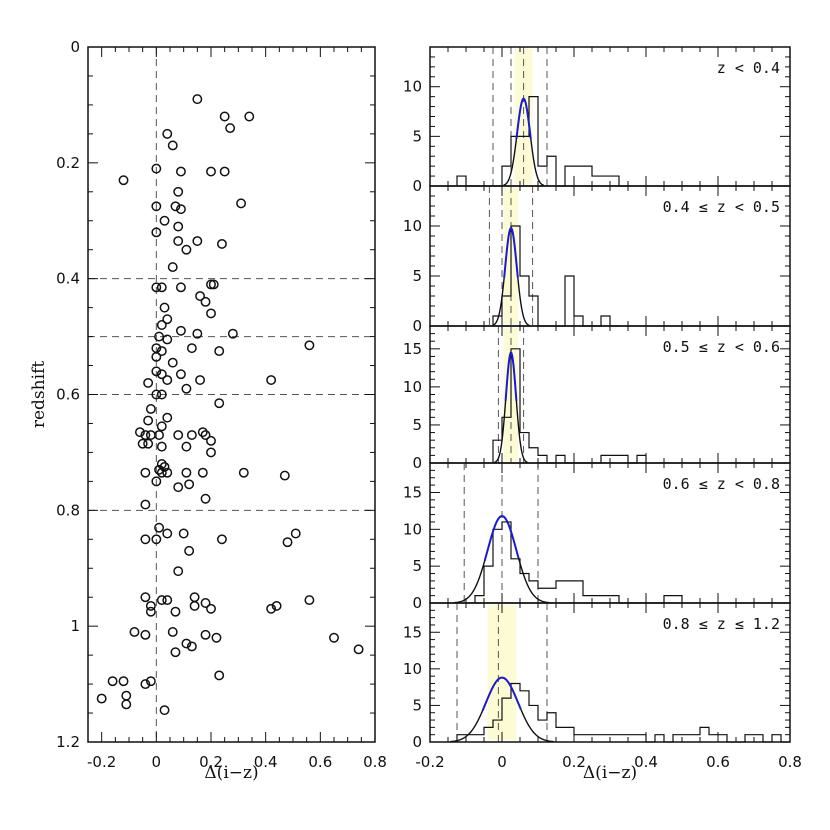 This screenshot has height=830, width=830. I want to click on x-tick-label: 0.2, so click(211, 762).